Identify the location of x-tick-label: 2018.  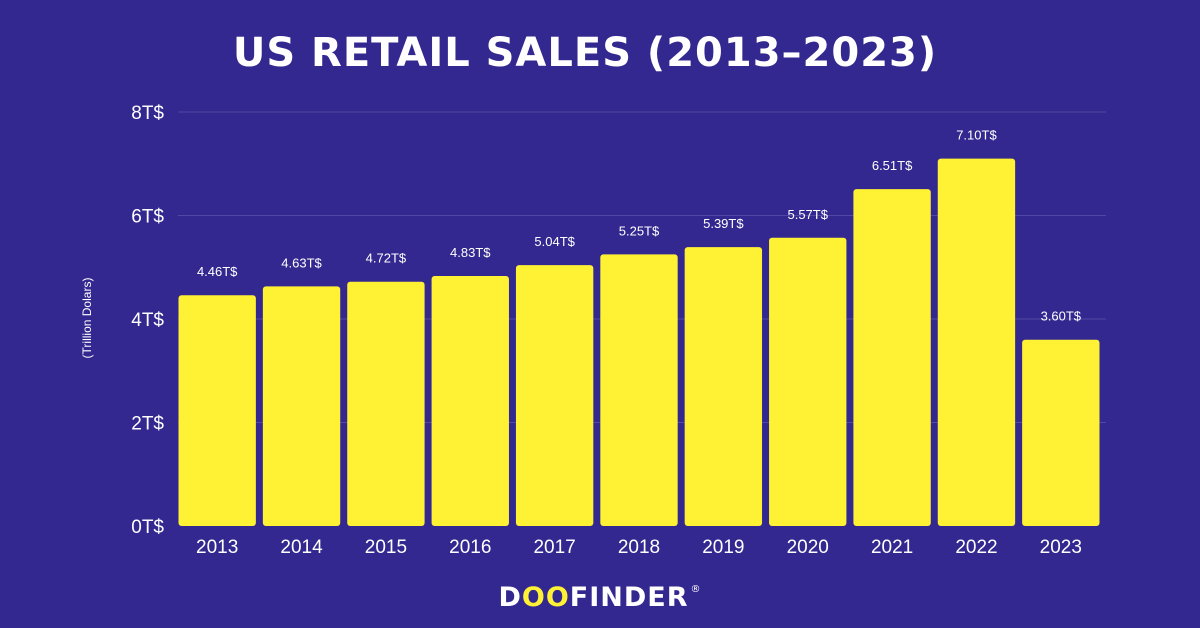
(639, 547).